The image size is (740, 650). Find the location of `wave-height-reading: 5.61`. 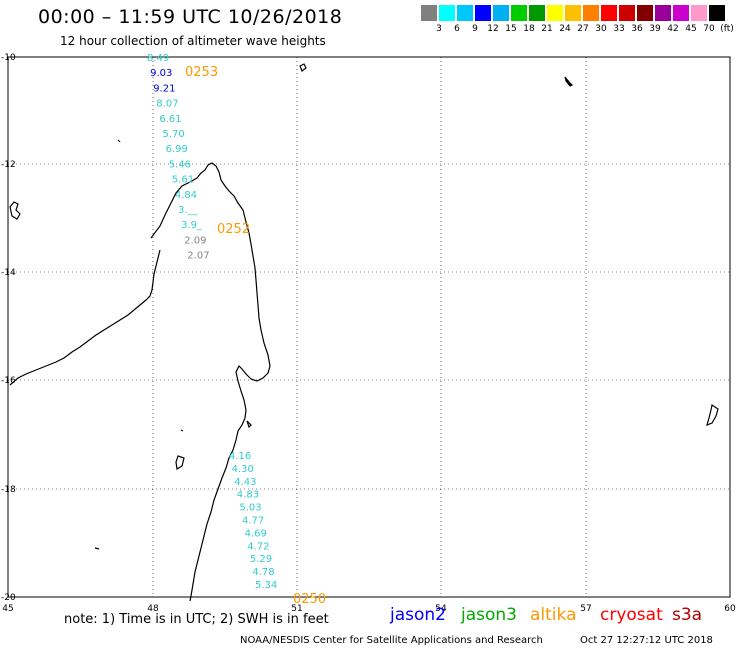

wave-height-reading: 5.61 is located at coordinates (183, 180).